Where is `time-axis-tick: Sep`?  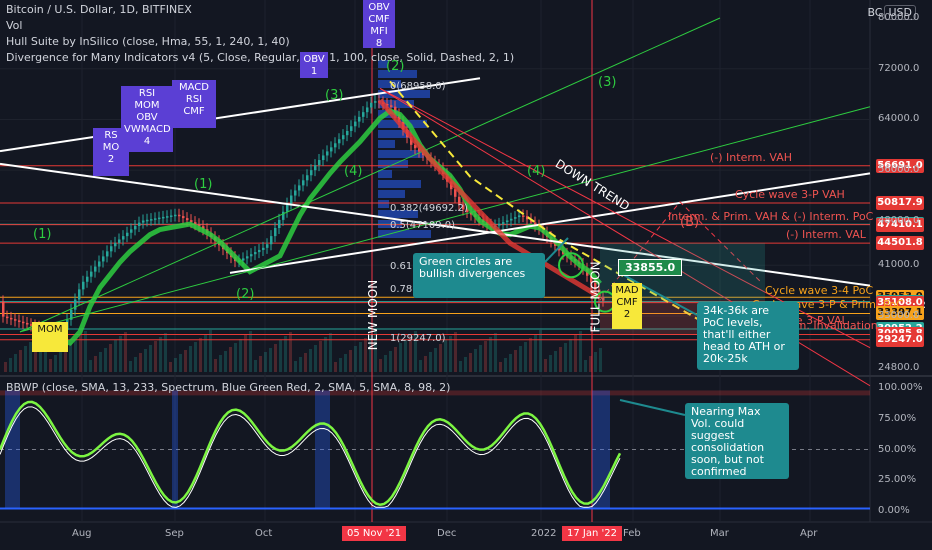 time-axis-tick: Sep is located at coordinates (174, 533).